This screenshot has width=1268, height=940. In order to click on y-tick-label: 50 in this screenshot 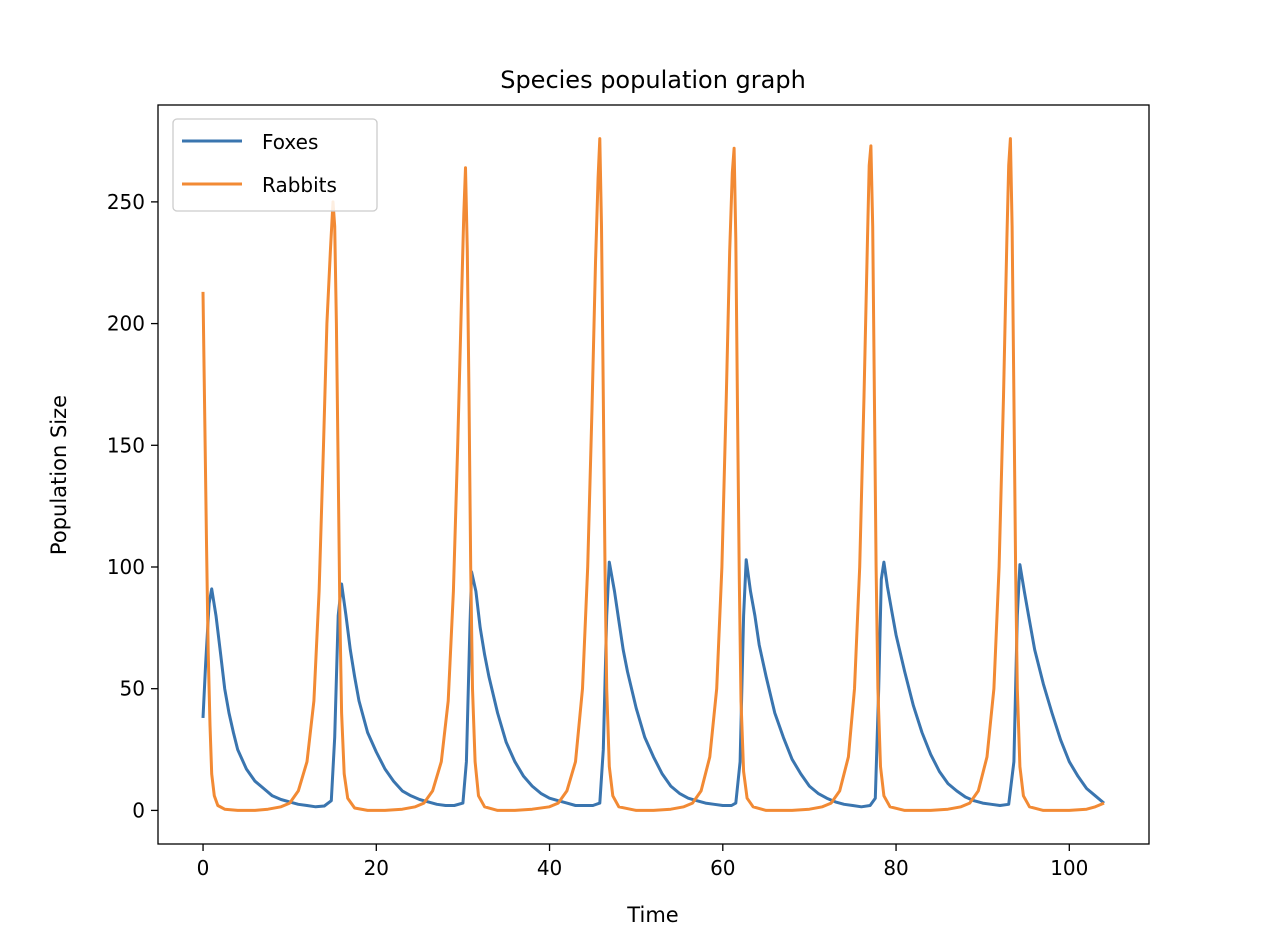, I will do `click(132, 689)`.